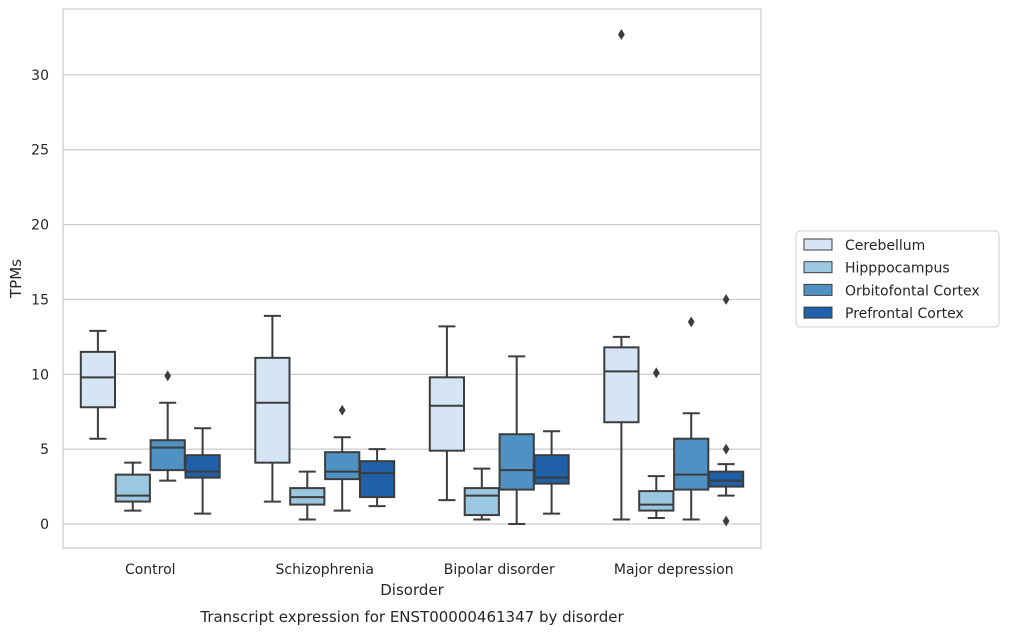 The width and height of the screenshot is (1009, 634). What do you see at coordinates (40, 76) in the screenshot?
I see `y-tick-label: 30` at bounding box center [40, 76].